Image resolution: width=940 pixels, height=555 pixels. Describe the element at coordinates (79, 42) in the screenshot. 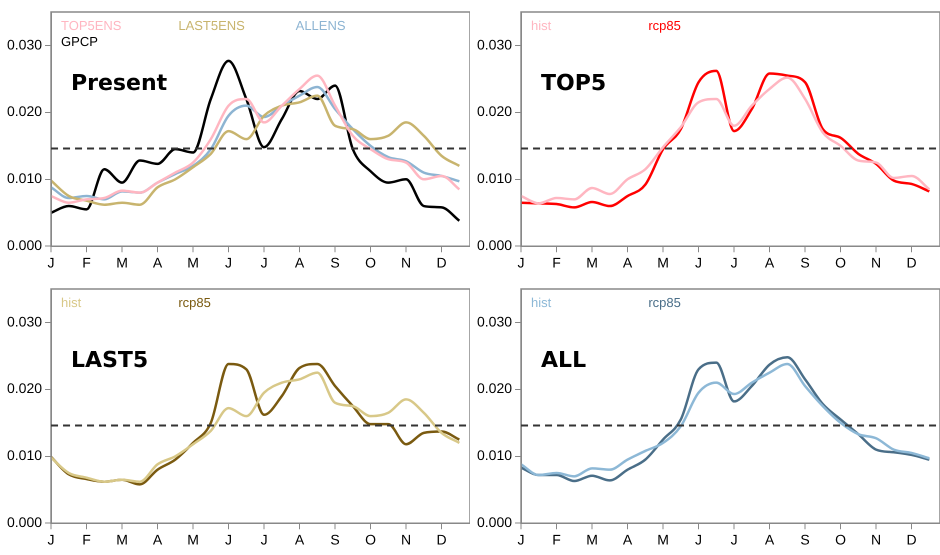

I see `text: GPCP` at that location.